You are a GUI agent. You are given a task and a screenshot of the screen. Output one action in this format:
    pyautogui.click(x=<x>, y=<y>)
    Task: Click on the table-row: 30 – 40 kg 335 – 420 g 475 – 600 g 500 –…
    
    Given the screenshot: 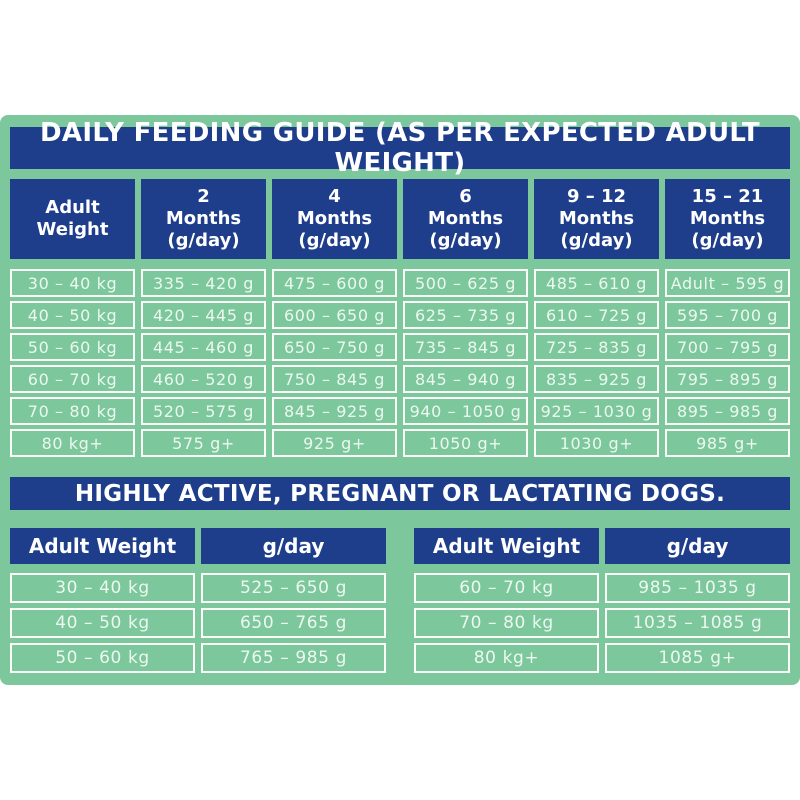 What is the action you would take?
    pyautogui.click(x=400, y=283)
    